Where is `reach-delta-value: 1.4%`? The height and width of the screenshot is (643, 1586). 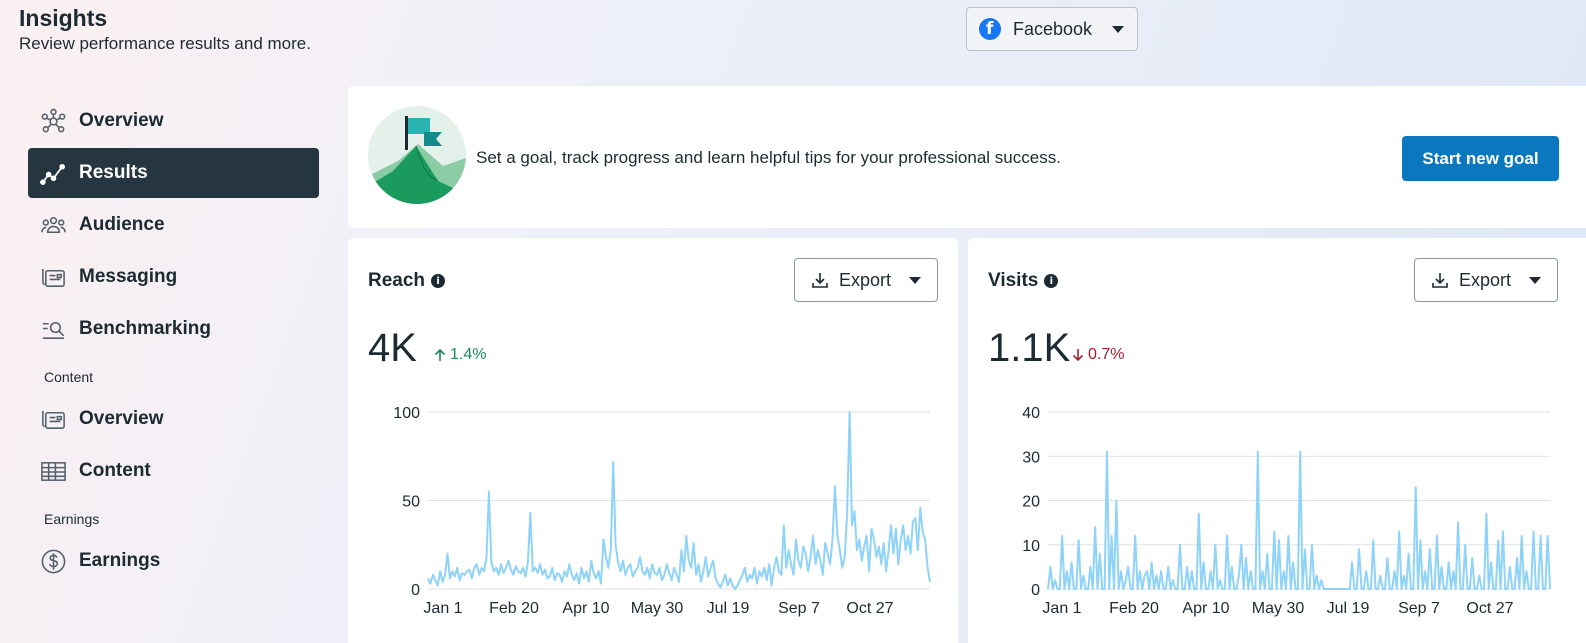 reach-delta-value: 1.4% is located at coordinates (468, 354).